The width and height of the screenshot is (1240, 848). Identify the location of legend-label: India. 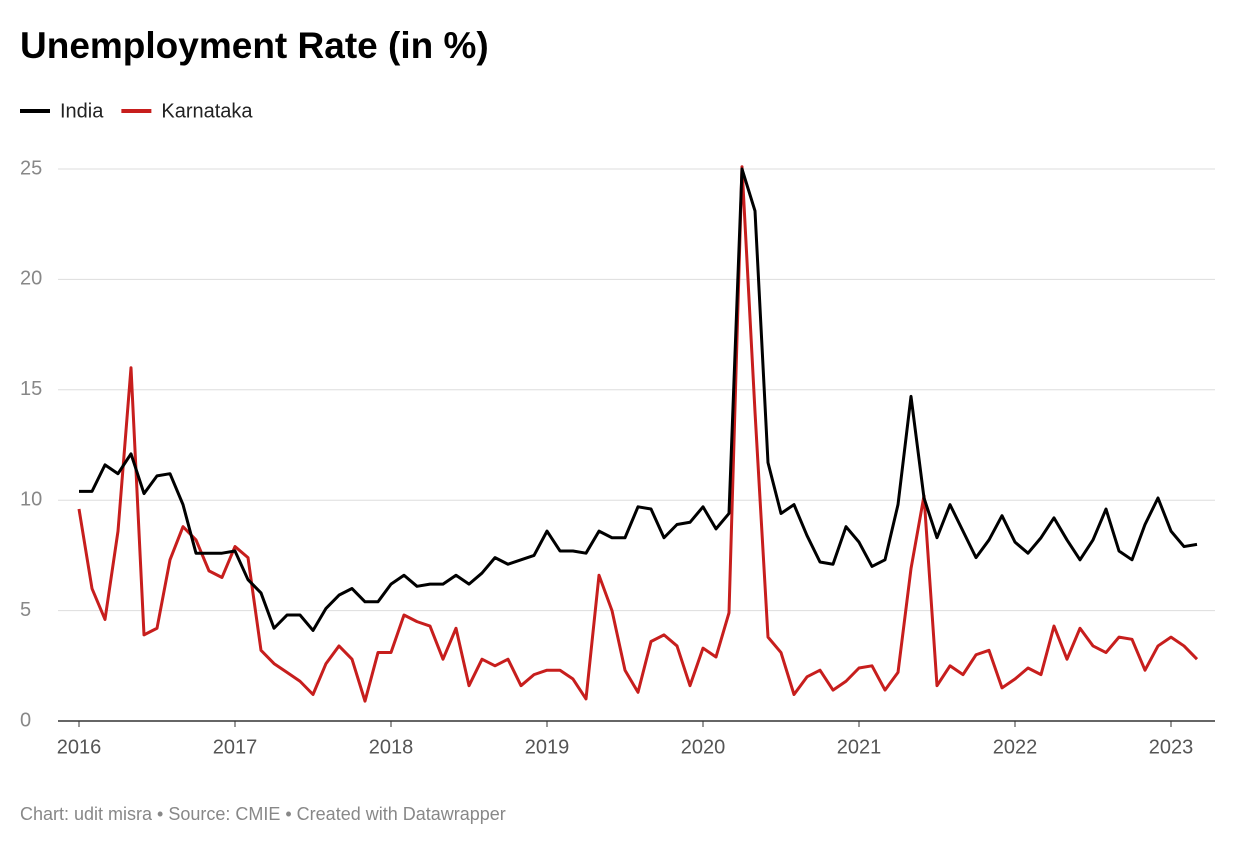
(82, 111).